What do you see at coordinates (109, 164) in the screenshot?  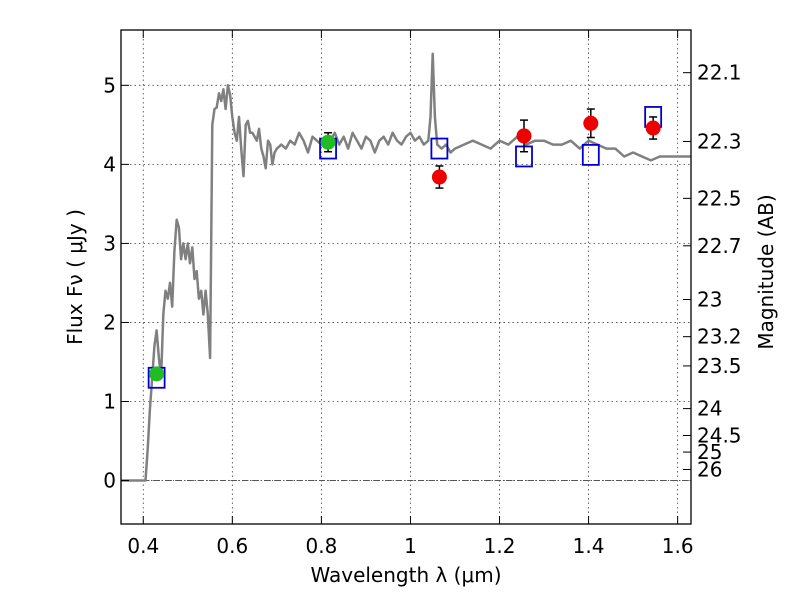 I see `y-tick-label: 4` at bounding box center [109, 164].